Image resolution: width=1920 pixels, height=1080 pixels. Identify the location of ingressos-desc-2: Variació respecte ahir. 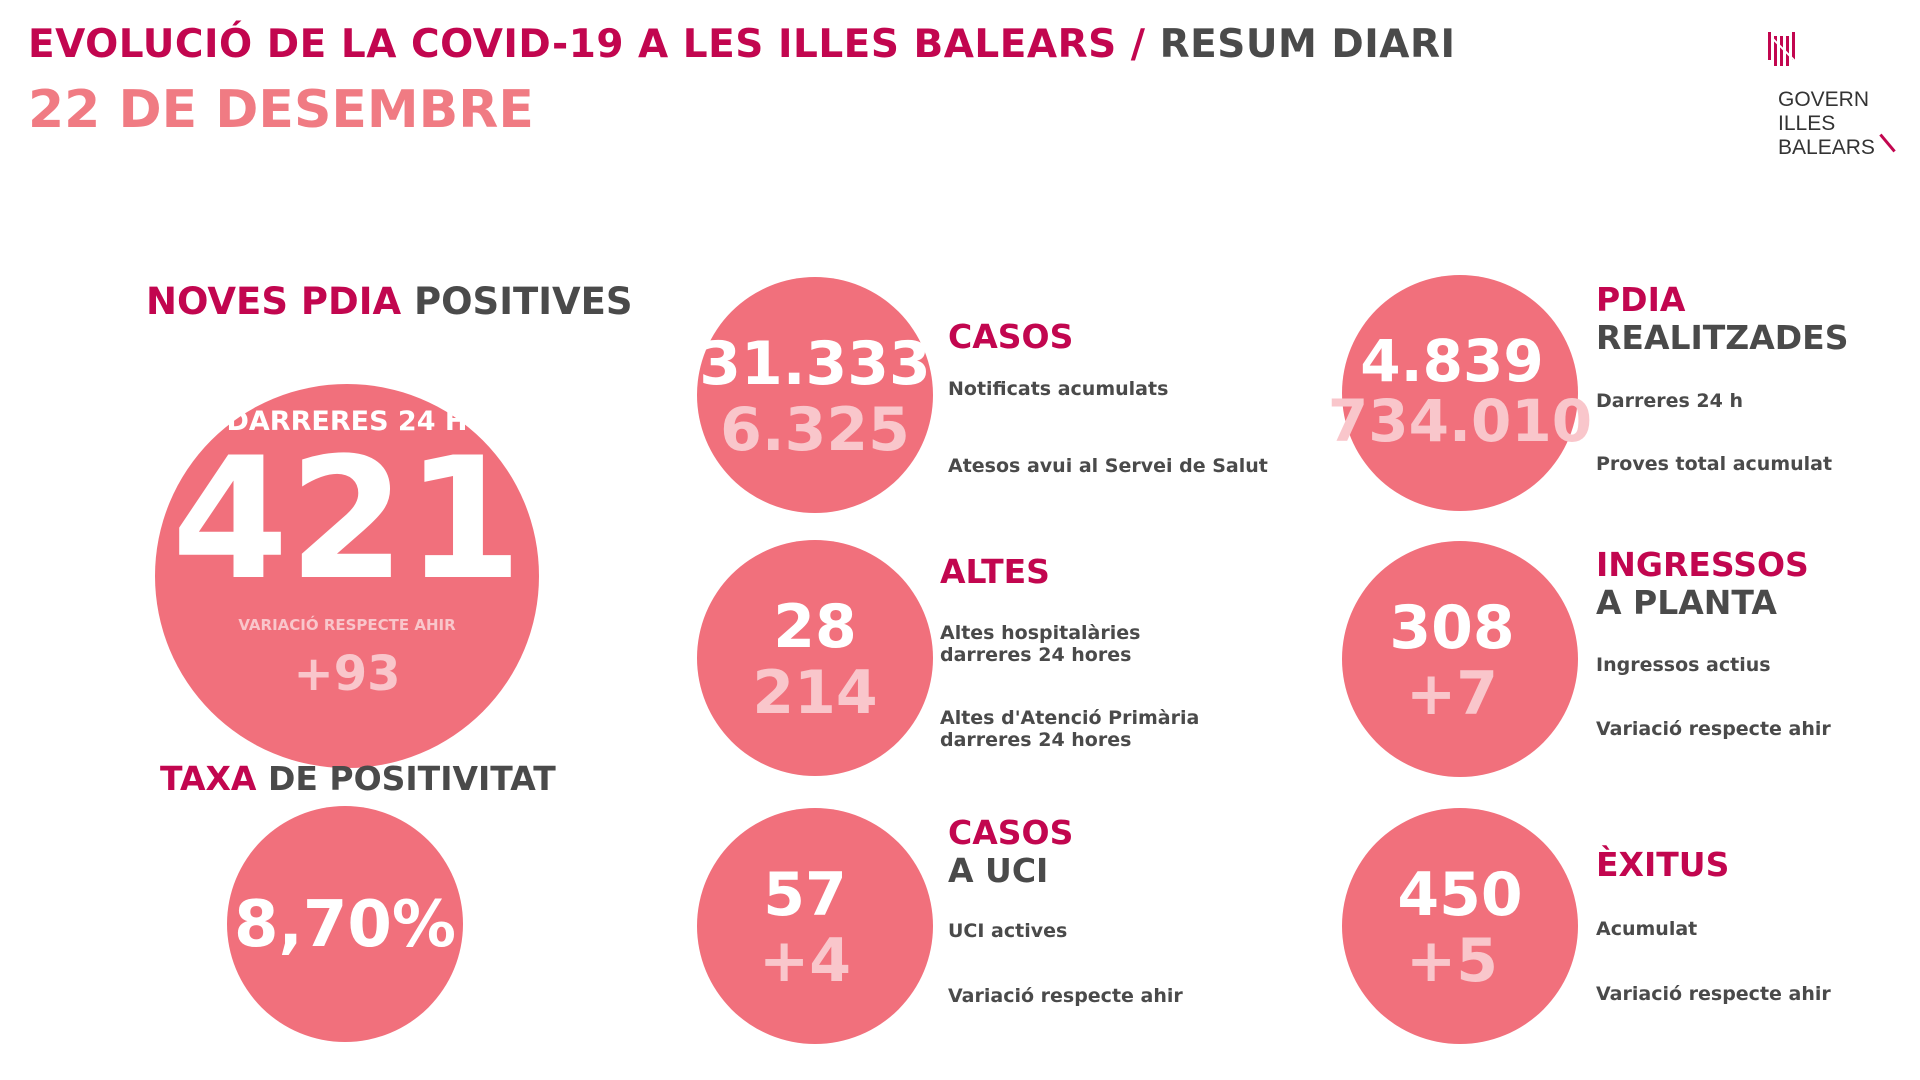
(1713, 729).